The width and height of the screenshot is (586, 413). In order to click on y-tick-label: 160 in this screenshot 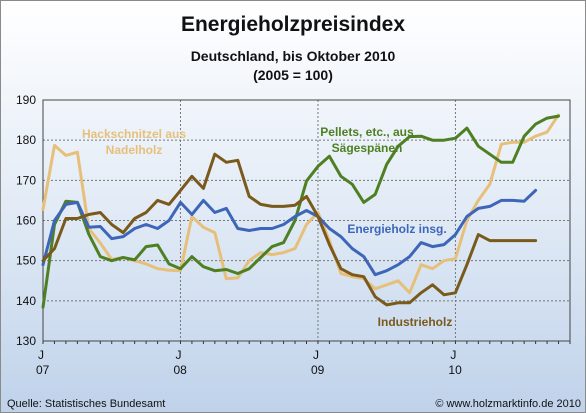, I will do `click(26, 221)`.